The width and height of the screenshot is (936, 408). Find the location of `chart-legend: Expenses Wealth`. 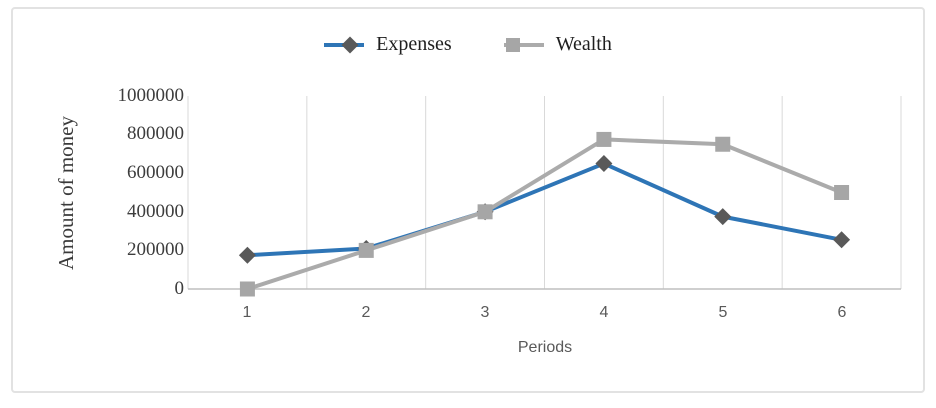

chart-legend: Expenses Wealth is located at coordinates (468, 45).